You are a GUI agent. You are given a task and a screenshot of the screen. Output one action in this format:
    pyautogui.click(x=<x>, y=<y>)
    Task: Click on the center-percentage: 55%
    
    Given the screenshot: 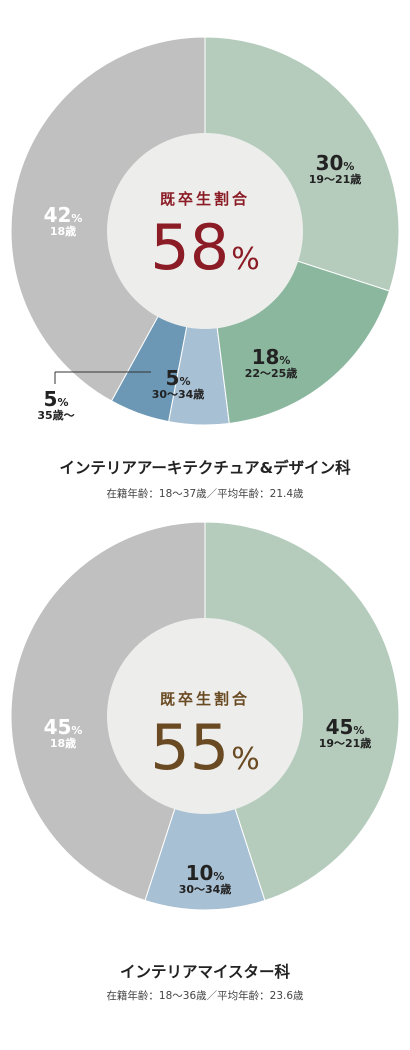 What is the action you would take?
    pyautogui.click(x=205, y=754)
    